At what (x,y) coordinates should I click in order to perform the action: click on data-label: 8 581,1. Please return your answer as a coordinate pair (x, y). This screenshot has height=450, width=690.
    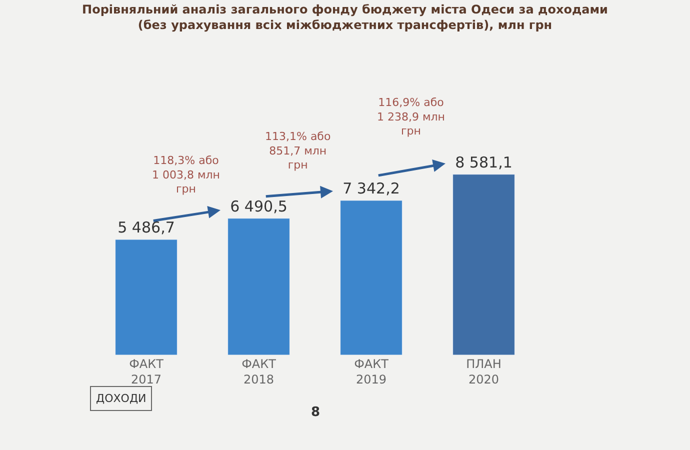
    Looking at the image, I should click on (483, 162).